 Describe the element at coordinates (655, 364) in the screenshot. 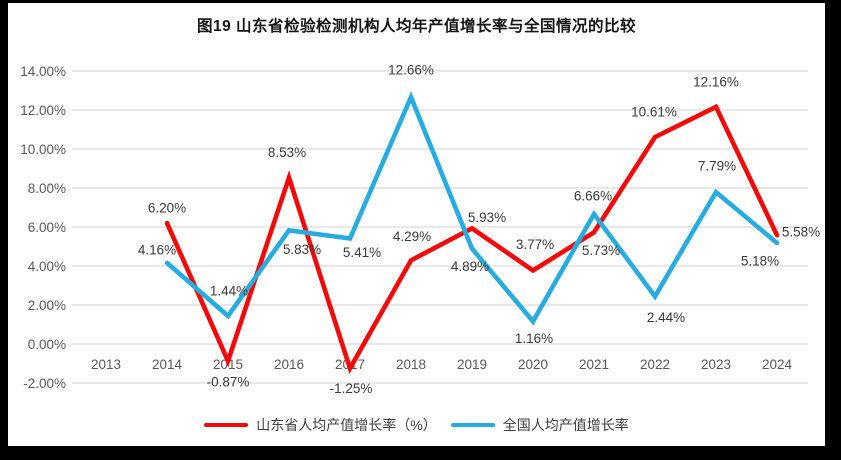

I see `x-axis-tick-label: 2022` at that location.